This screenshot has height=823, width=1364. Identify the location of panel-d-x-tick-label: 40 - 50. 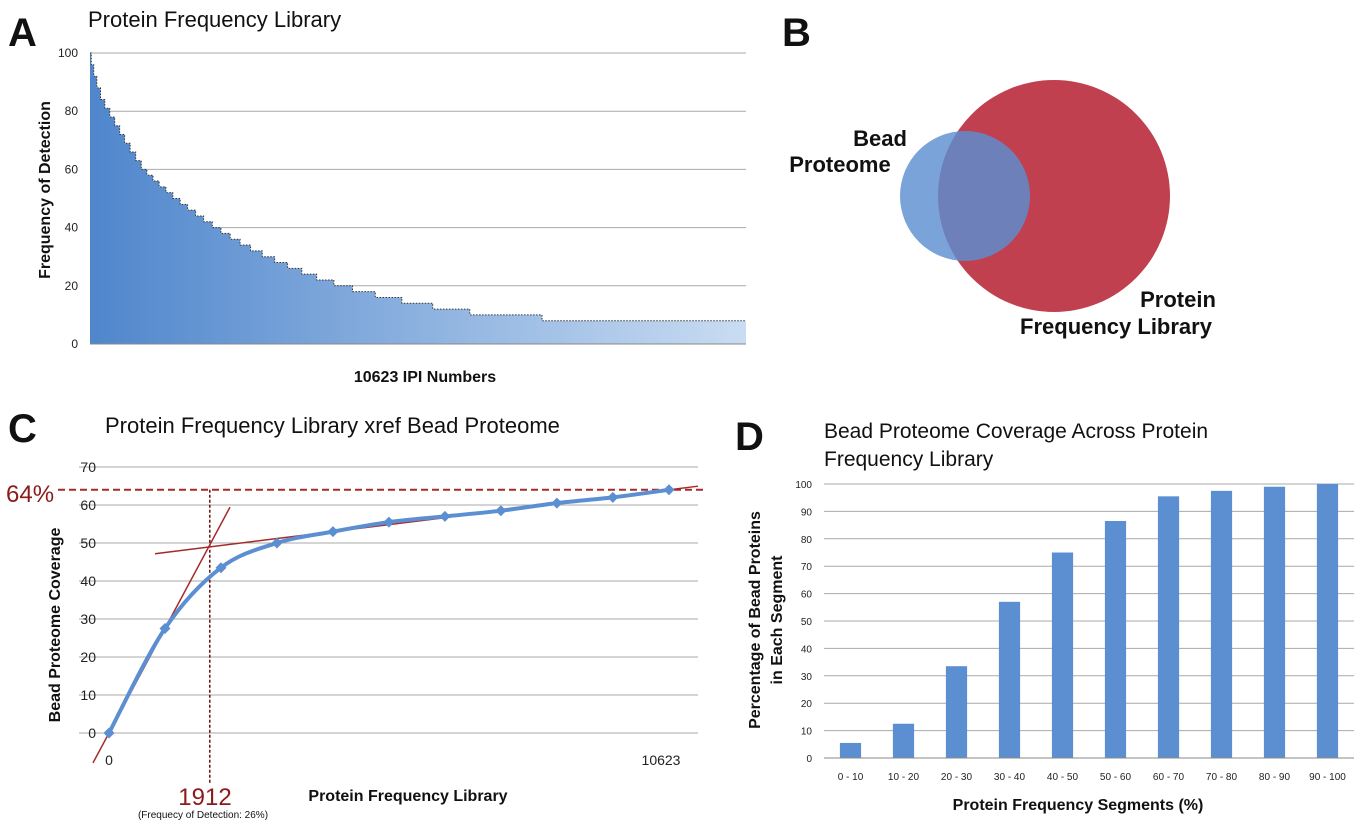
(1063, 777).